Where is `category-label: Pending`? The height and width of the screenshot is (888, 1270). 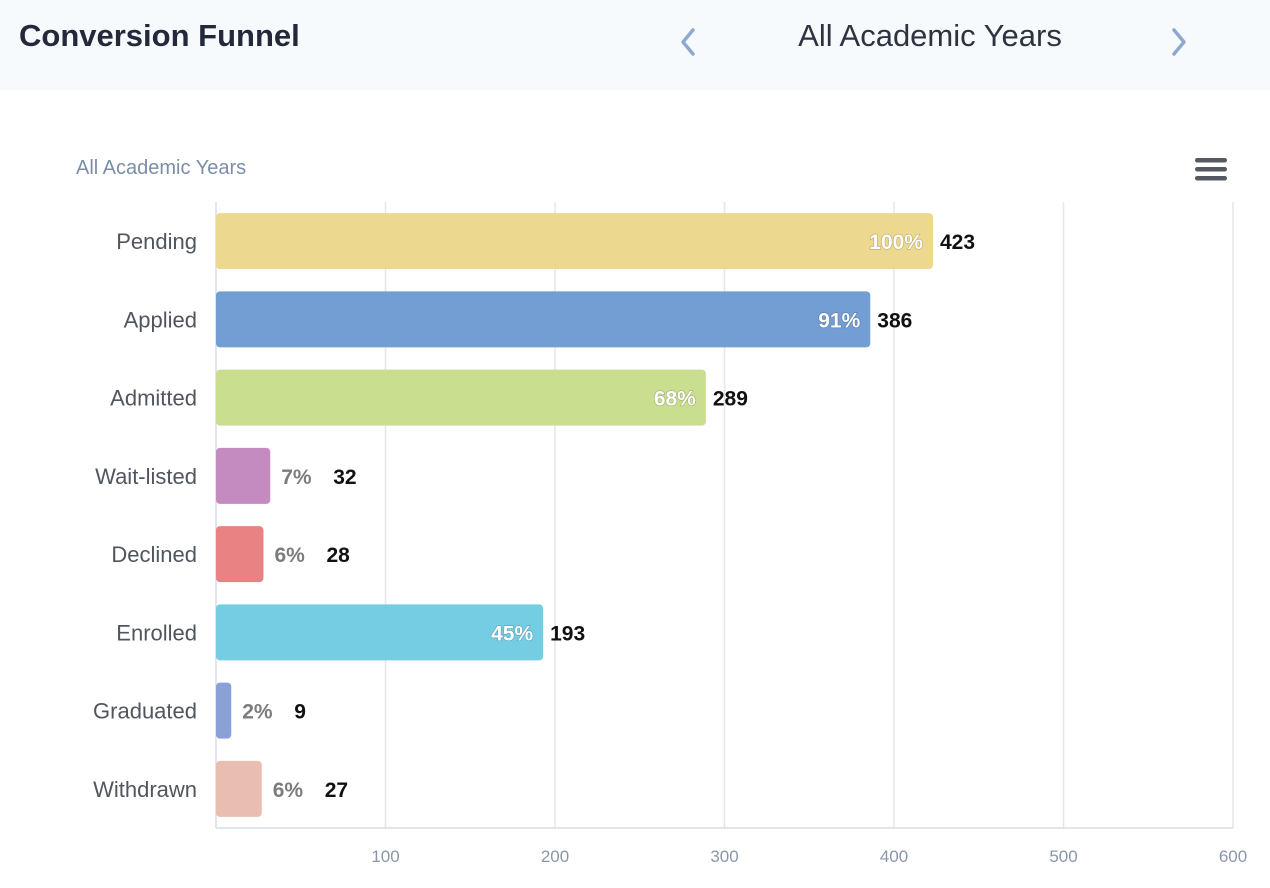
category-label: Pending is located at coordinates (156, 241).